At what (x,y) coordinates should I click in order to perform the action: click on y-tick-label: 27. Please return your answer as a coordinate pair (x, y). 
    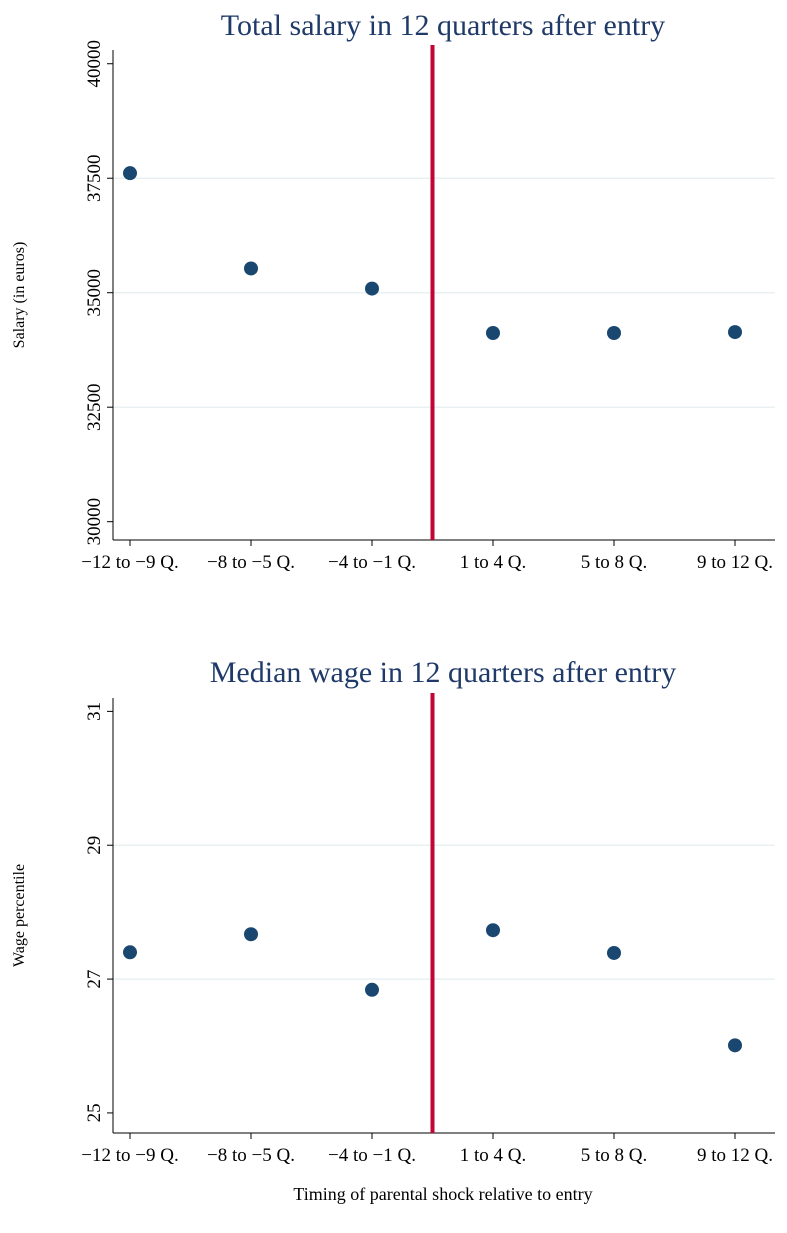
    Looking at the image, I should click on (94, 979).